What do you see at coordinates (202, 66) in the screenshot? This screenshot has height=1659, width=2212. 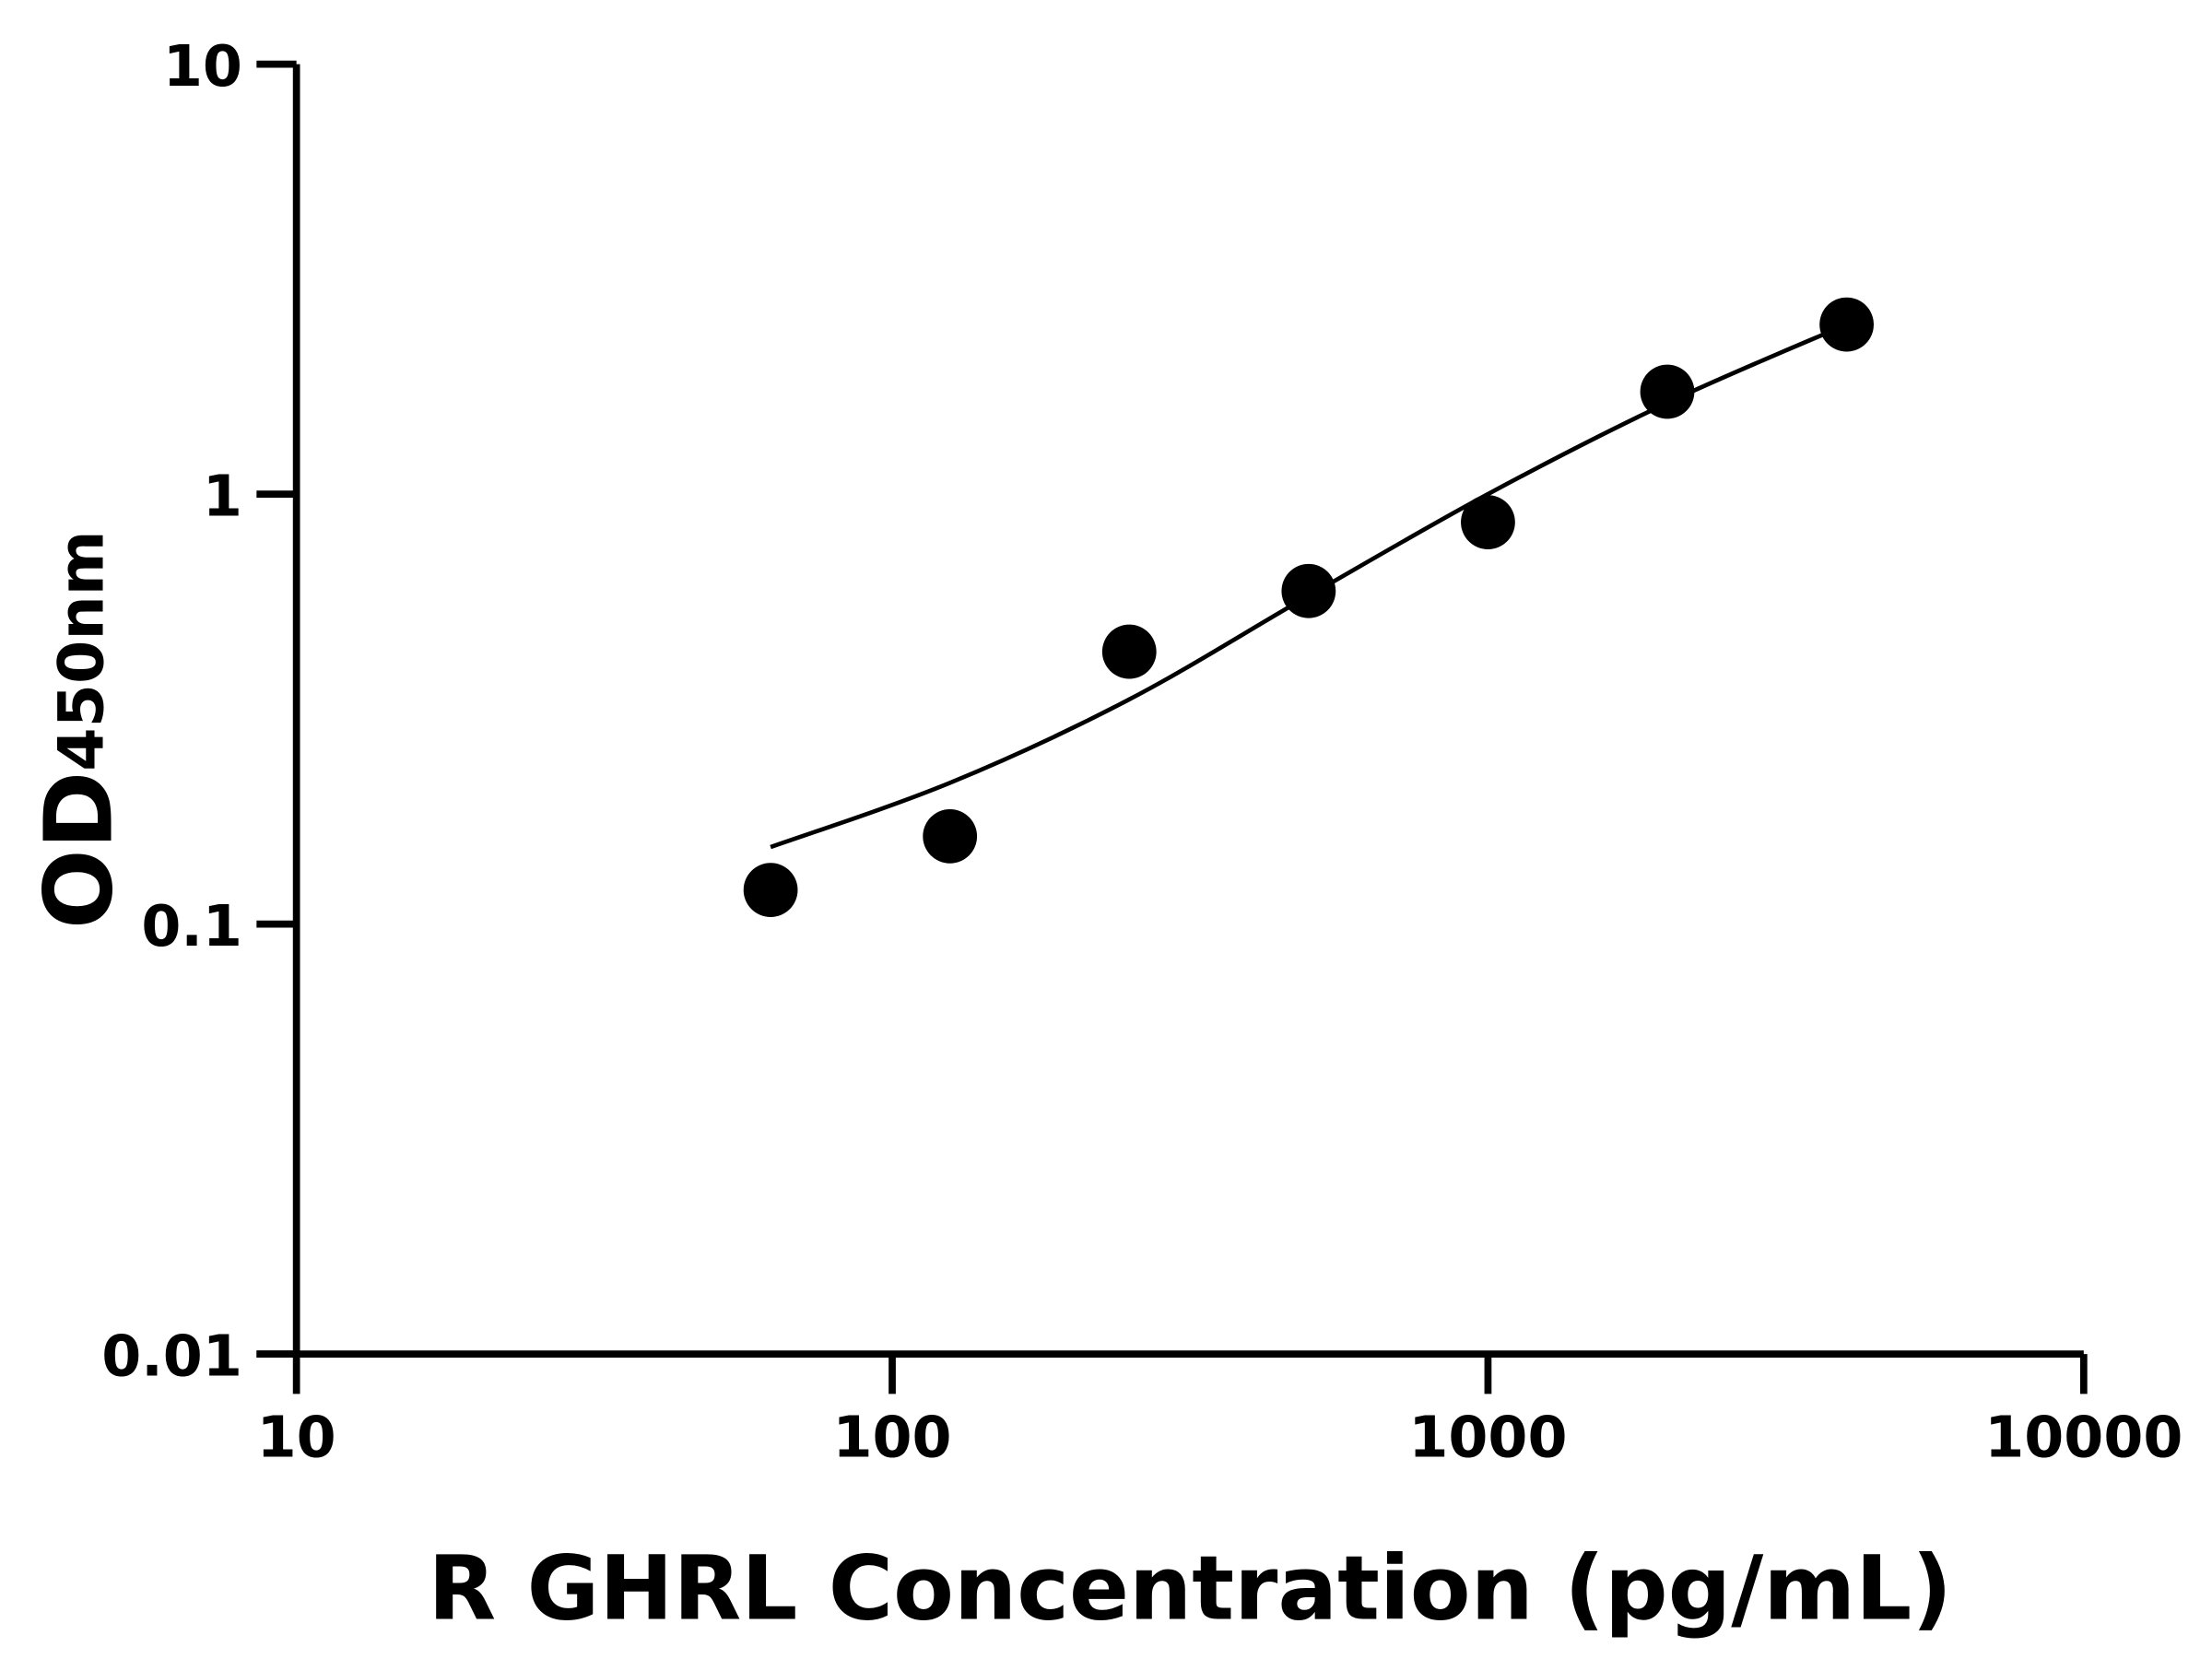 I see `y-tick-label: 10` at bounding box center [202, 66].